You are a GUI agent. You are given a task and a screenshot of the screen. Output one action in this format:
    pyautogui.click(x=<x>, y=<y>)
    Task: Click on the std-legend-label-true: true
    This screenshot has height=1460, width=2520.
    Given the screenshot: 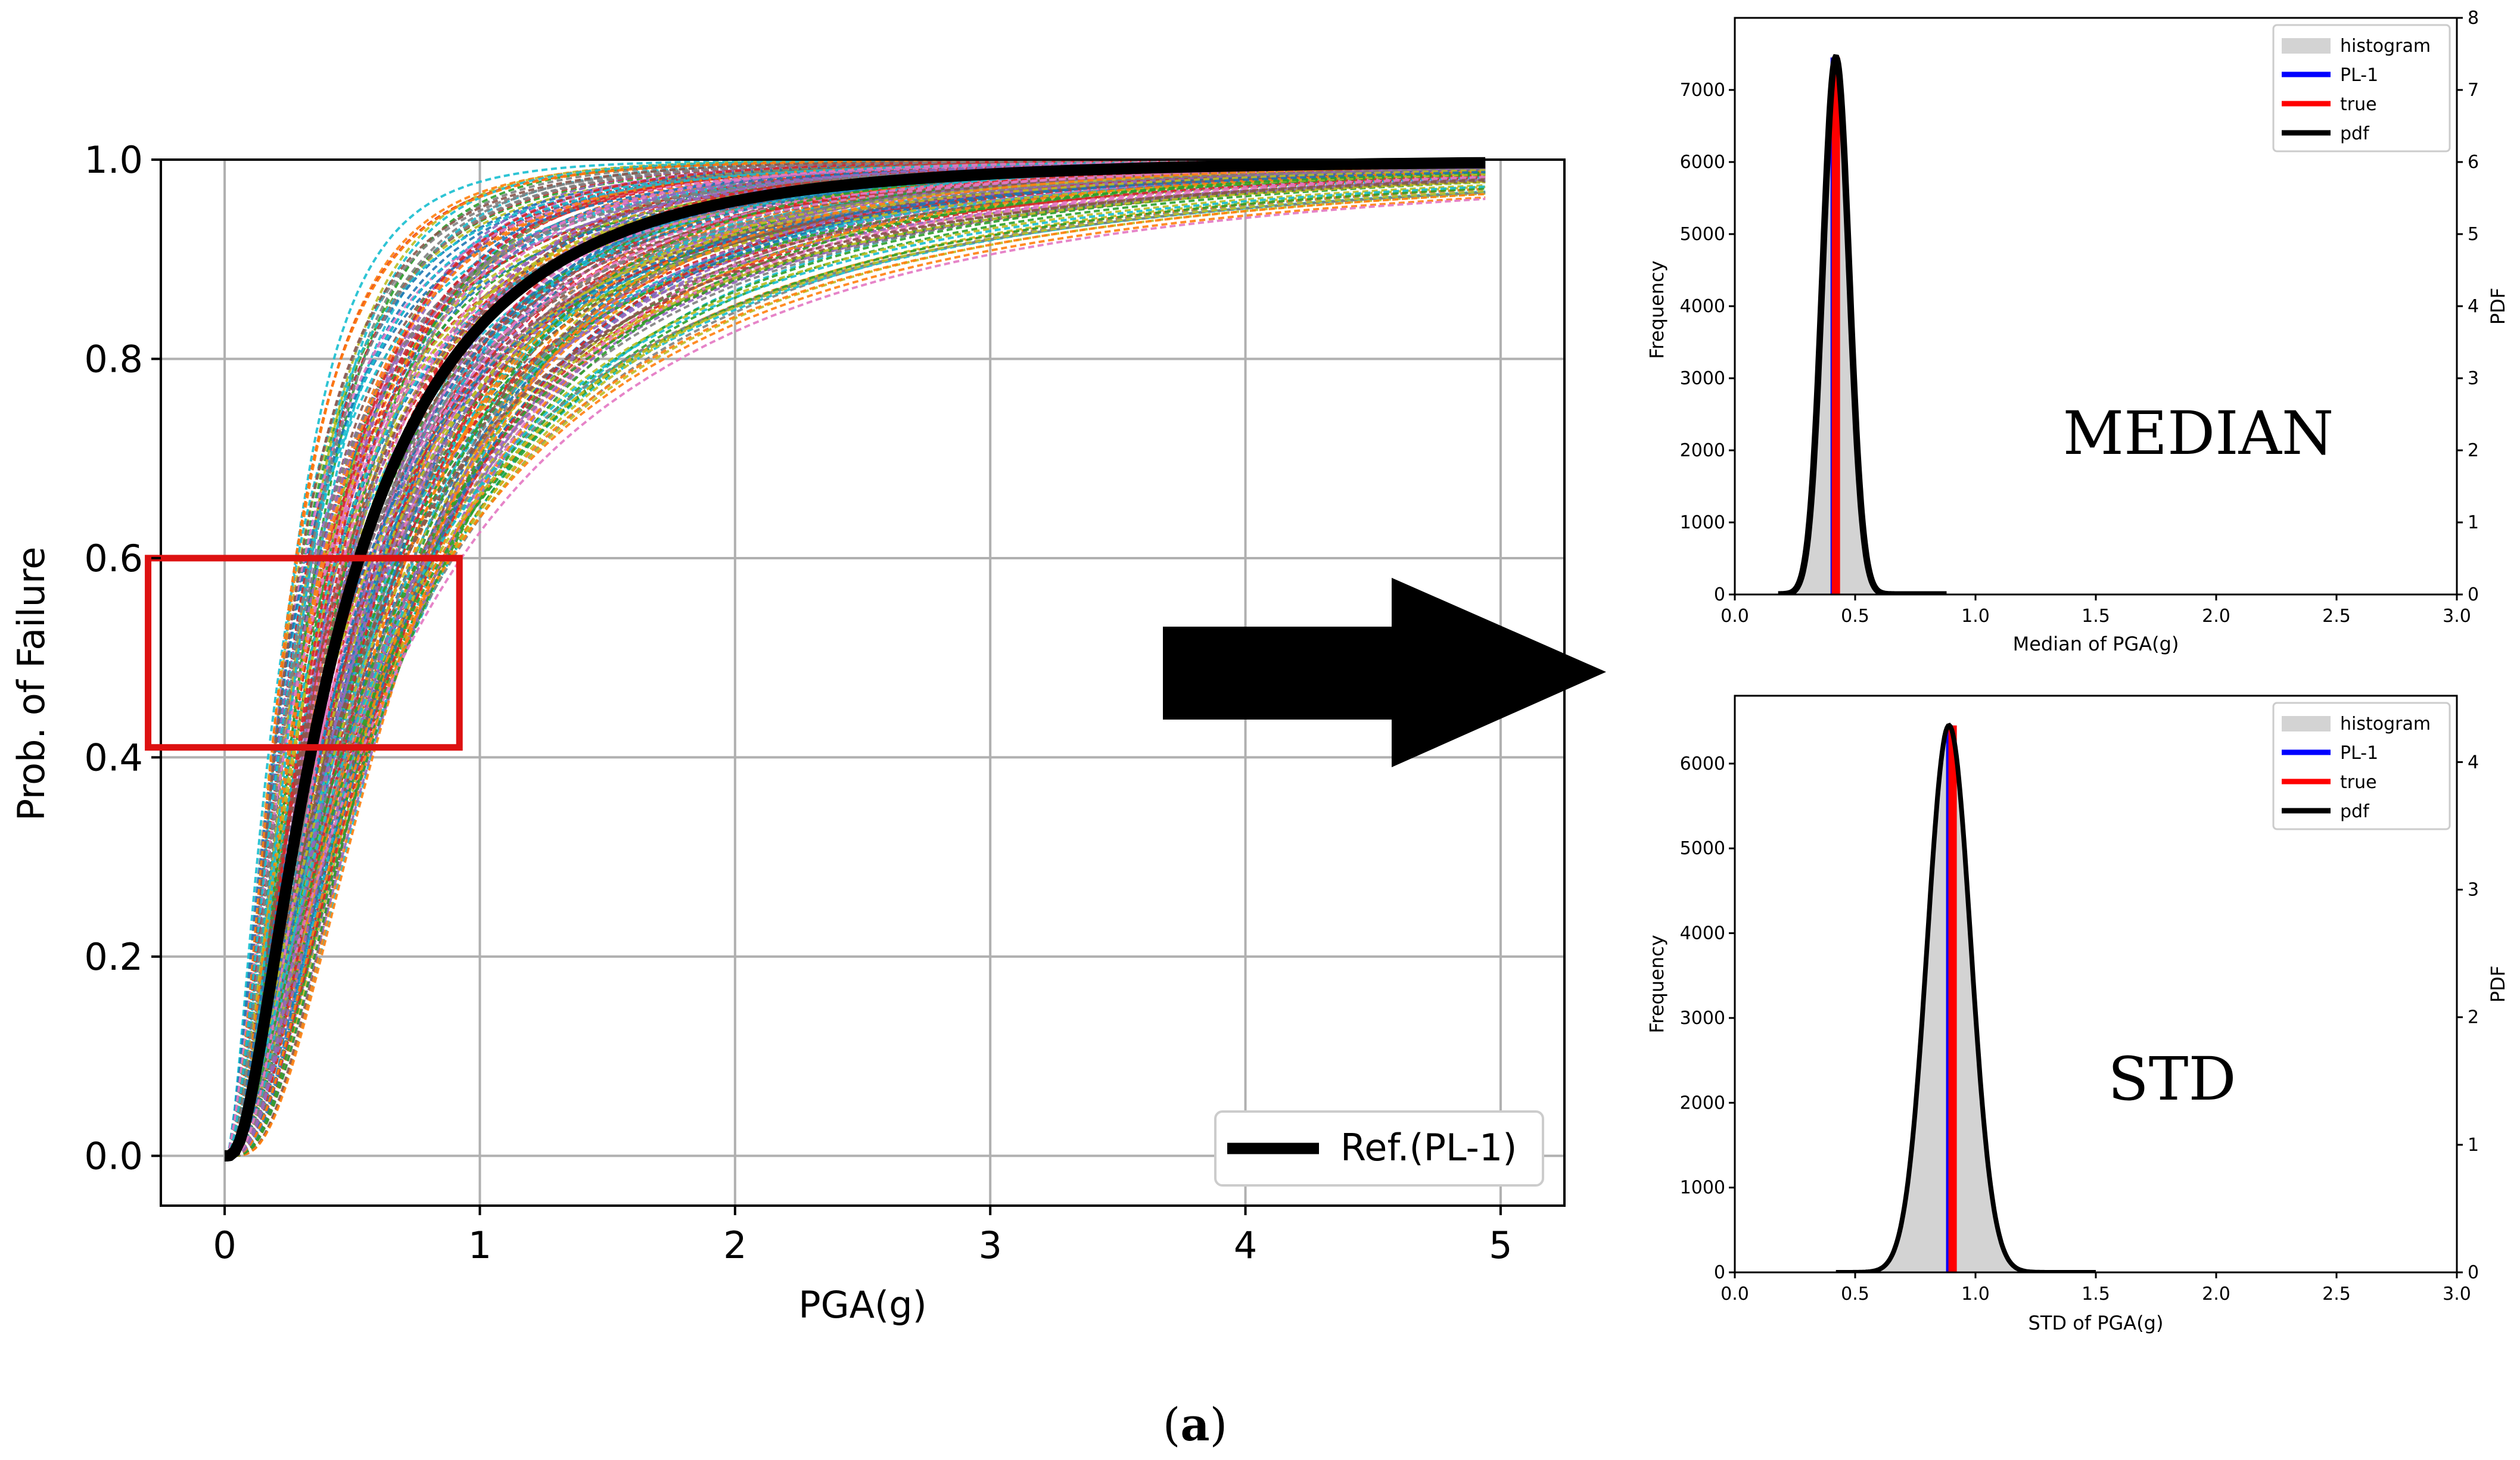 What is the action you would take?
    pyautogui.click(x=2358, y=782)
    